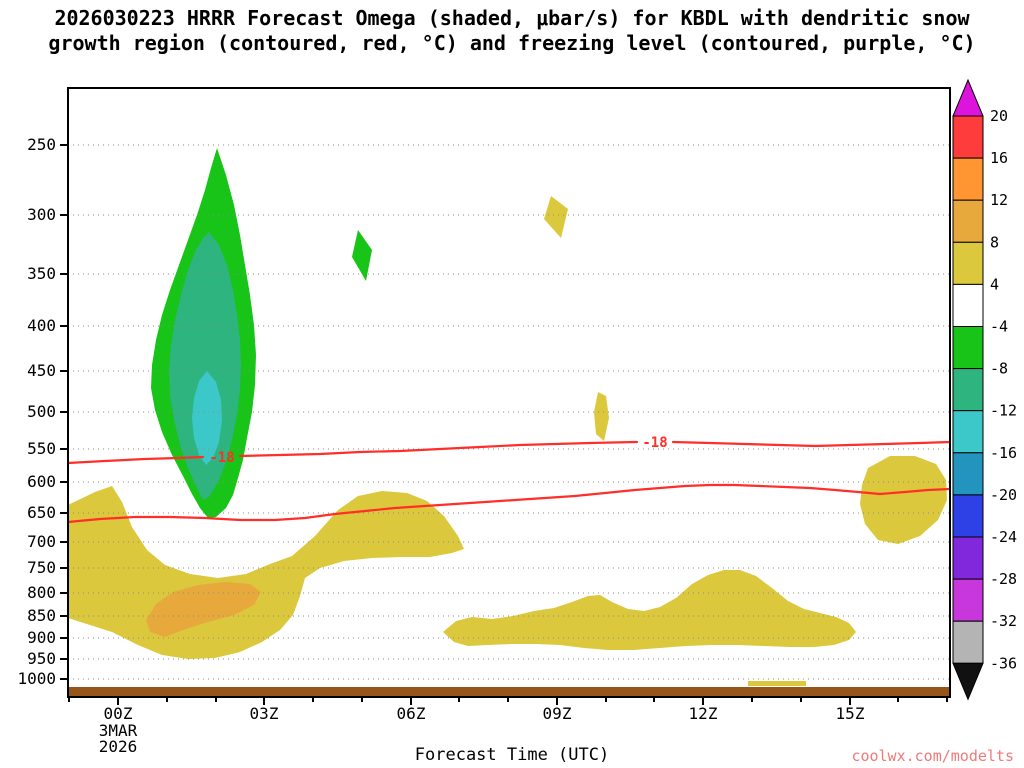 This screenshot has width=1024, height=768. Describe the element at coordinates (41, 273) in the screenshot. I see `pressure-label-350: 350` at that location.